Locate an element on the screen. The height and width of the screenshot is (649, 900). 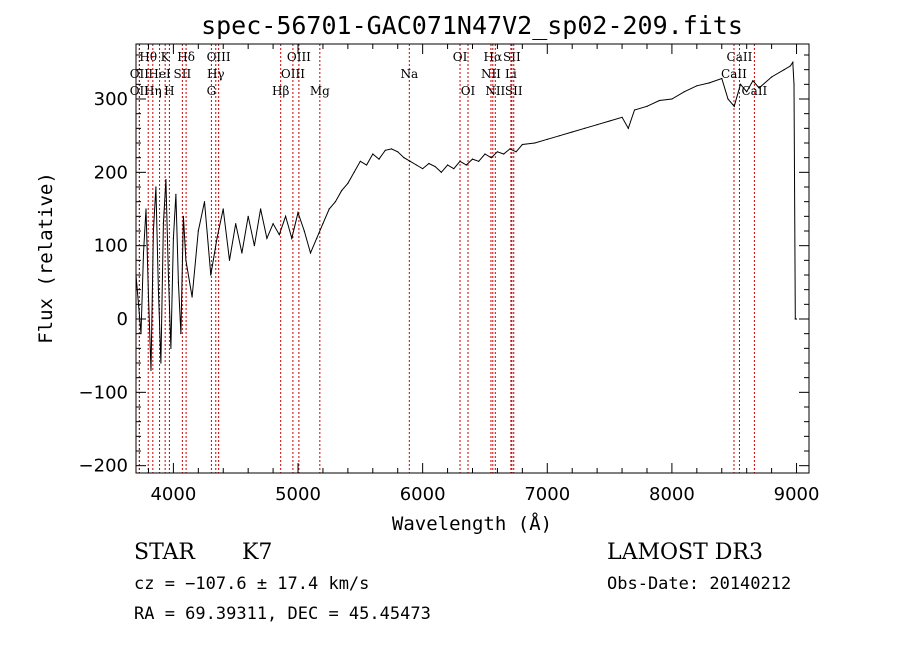
spectral-line-label-26: SII is located at coordinates (514, 91).